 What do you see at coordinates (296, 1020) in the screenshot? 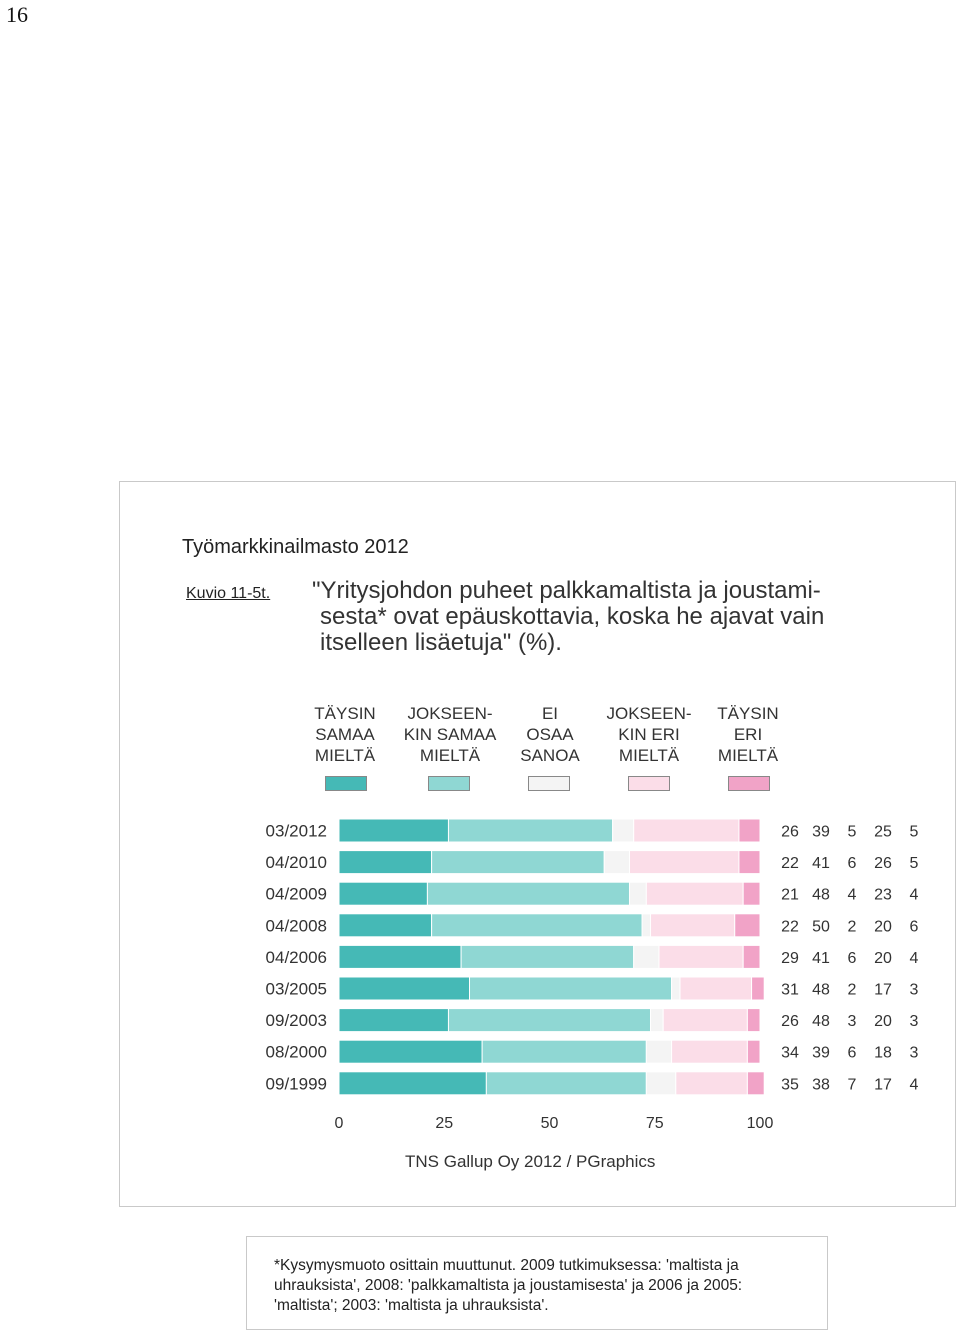
I see `category-label: 09/2003` at bounding box center [296, 1020].